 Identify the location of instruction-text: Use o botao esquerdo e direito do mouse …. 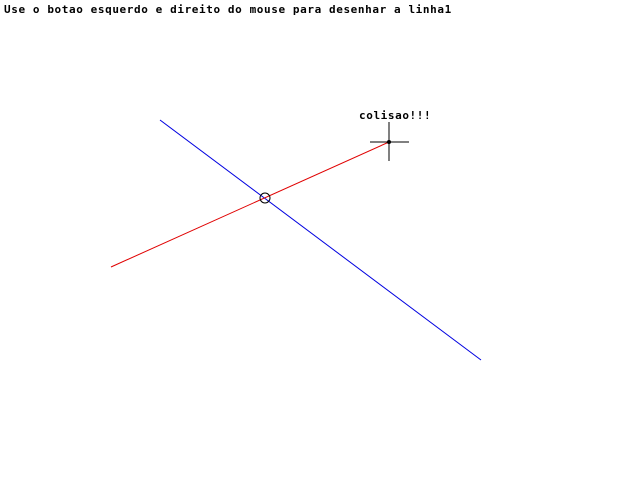
(228, 9).